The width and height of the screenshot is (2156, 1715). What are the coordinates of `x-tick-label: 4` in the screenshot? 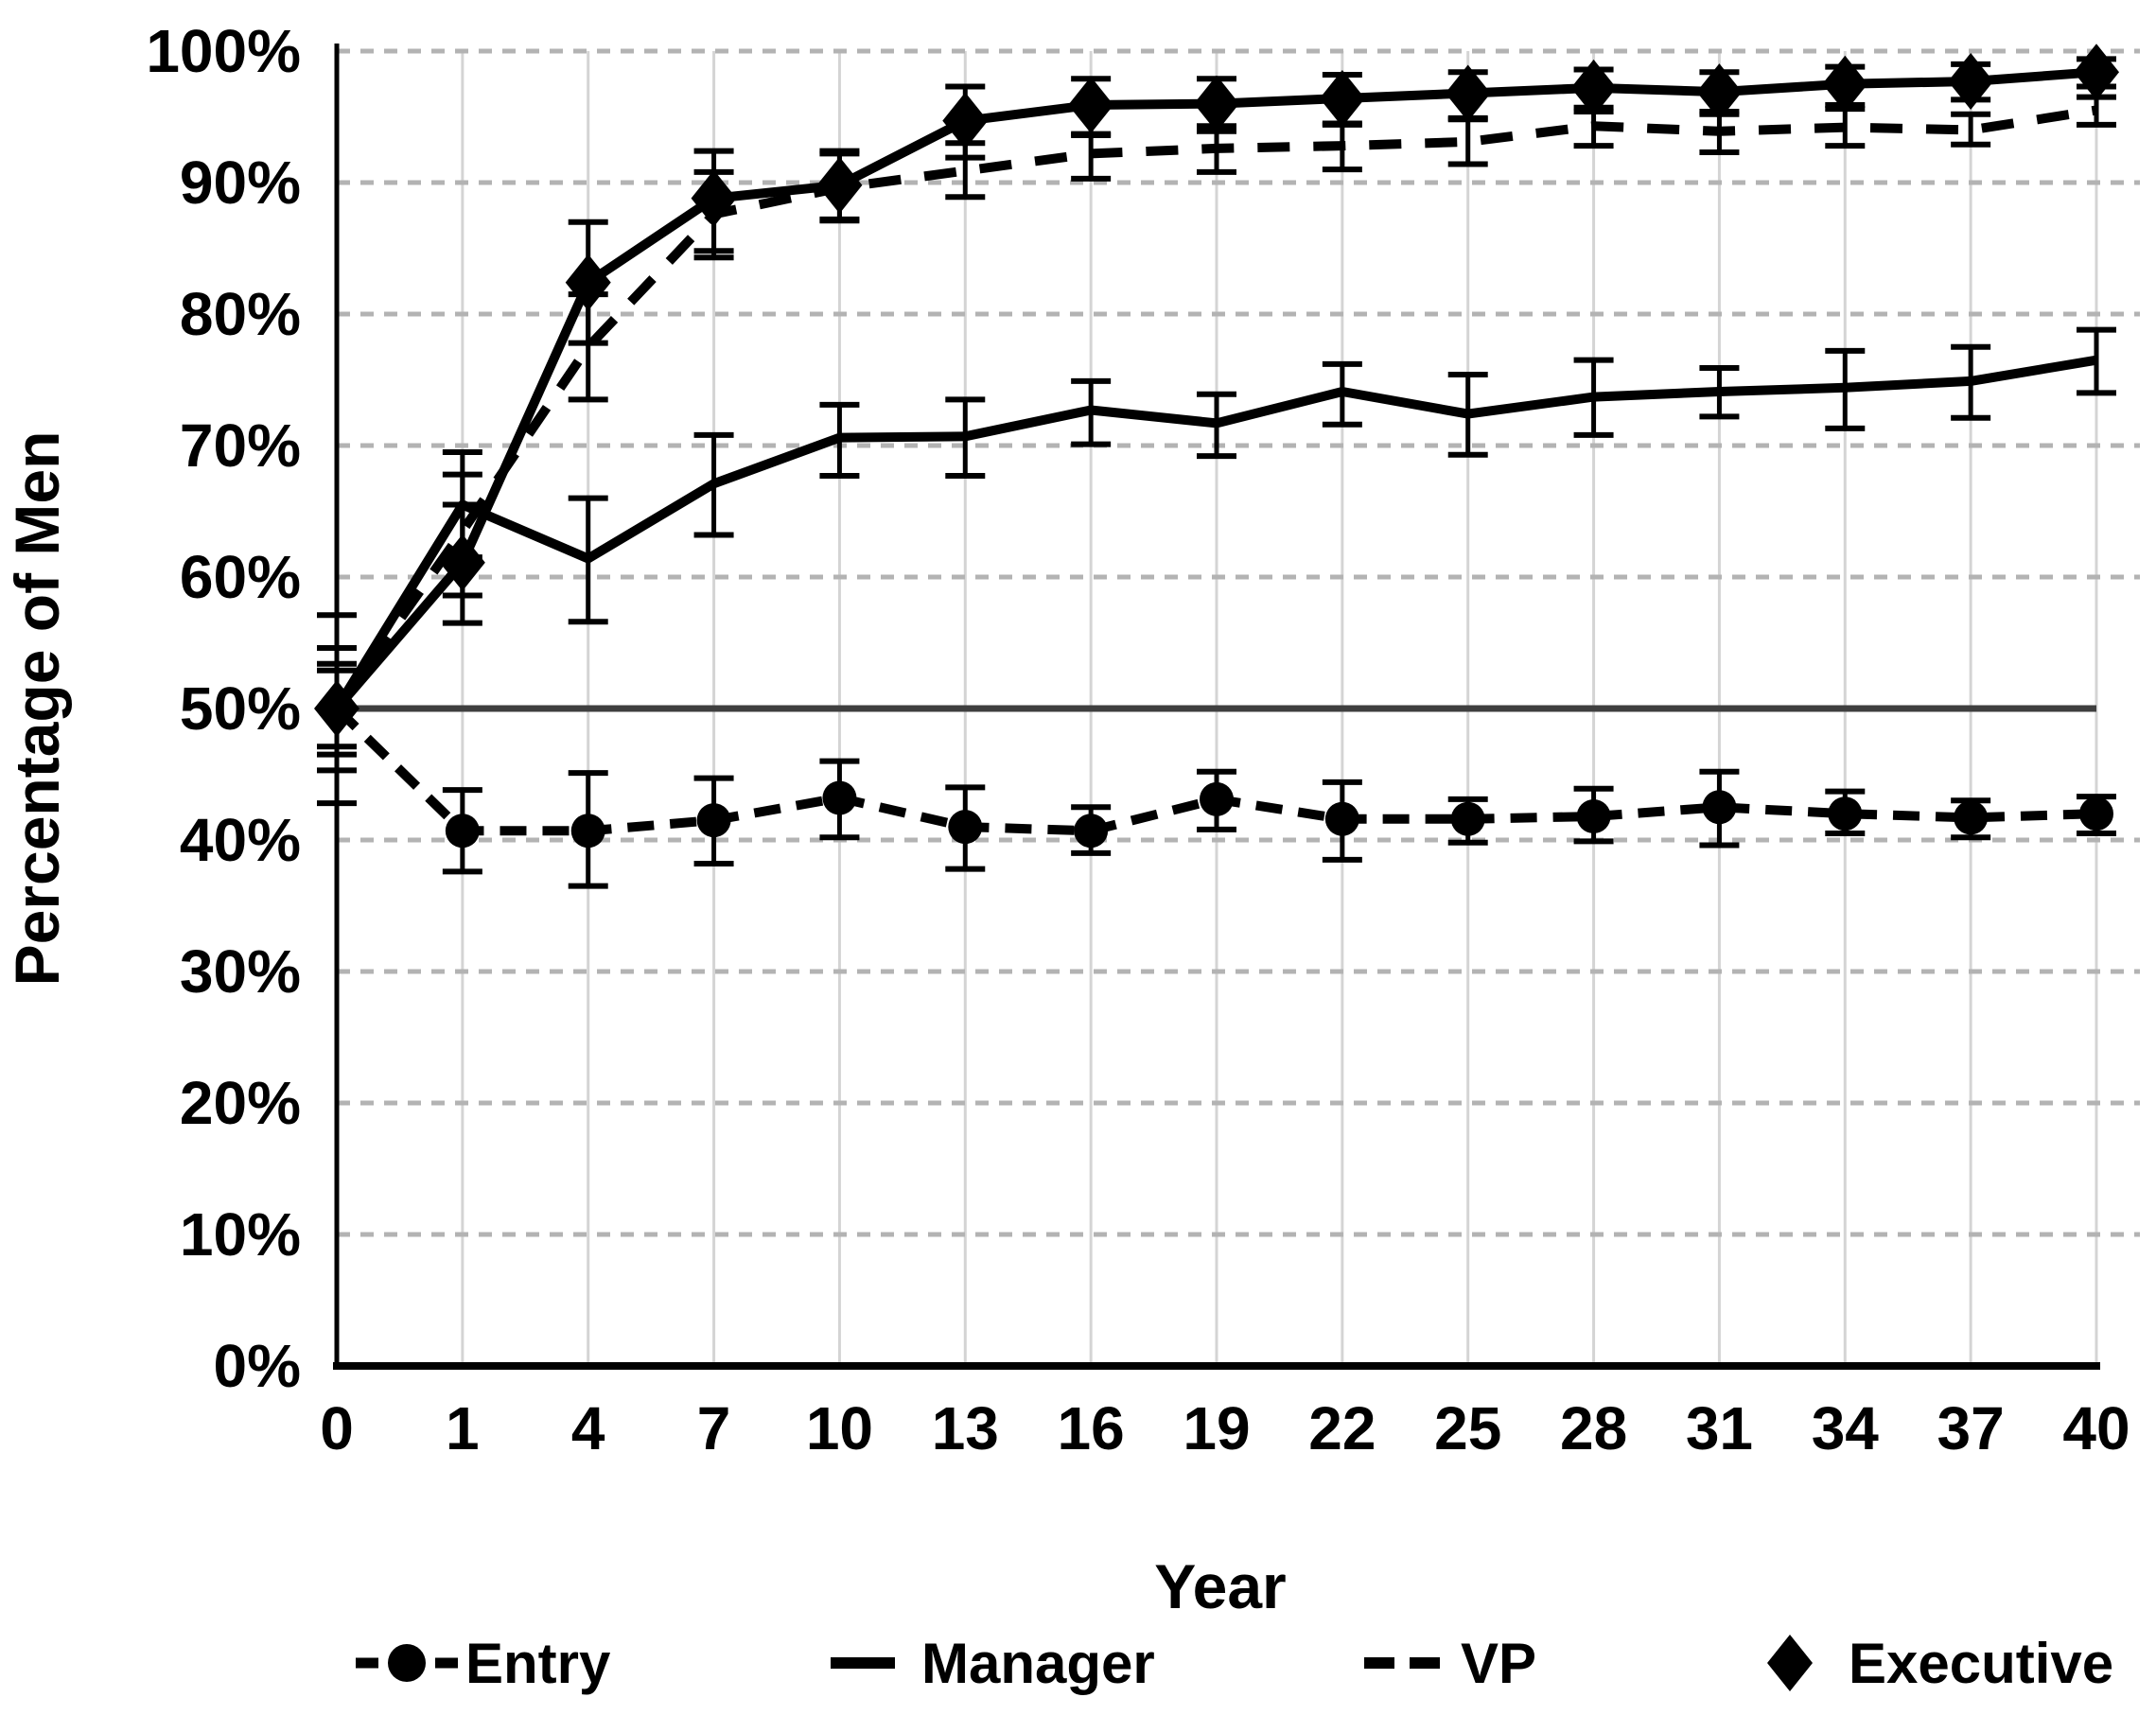 It's located at (588, 1428).